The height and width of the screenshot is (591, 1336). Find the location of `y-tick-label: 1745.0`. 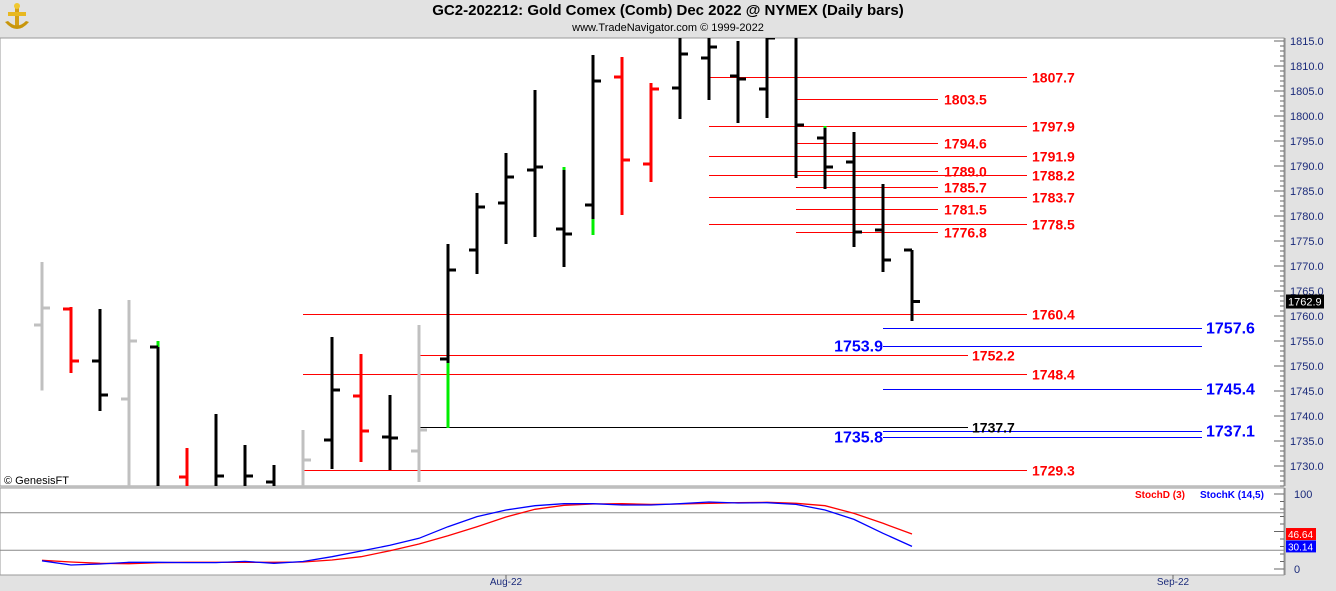

y-tick-label: 1745.0 is located at coordinates (1307, 392).